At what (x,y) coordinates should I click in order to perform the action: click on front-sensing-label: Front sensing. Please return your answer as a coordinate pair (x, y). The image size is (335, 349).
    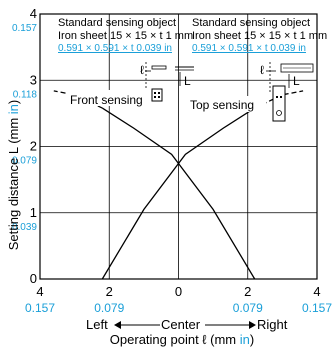
    Looking at the image, I should click on (106, 100).